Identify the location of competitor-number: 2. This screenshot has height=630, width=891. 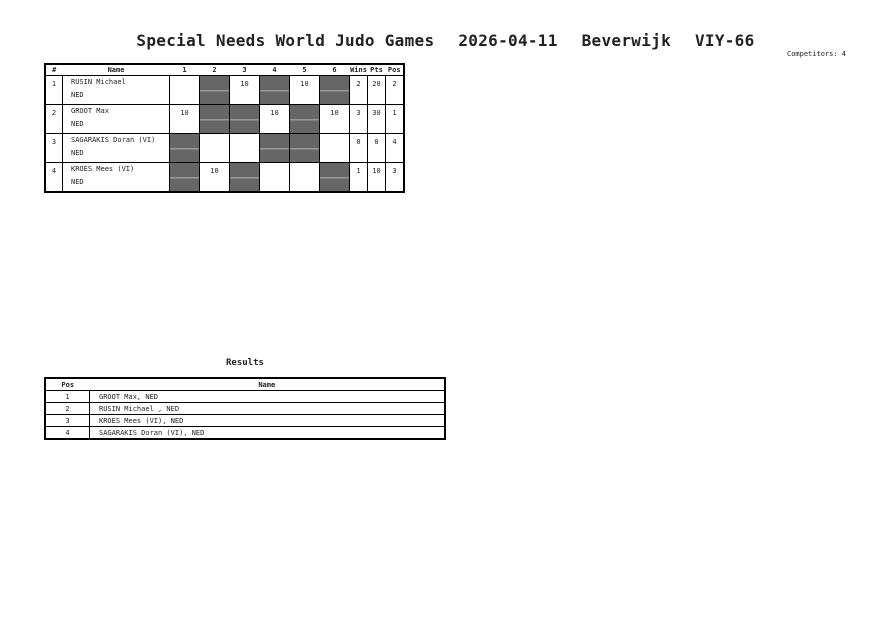
(53, 119).